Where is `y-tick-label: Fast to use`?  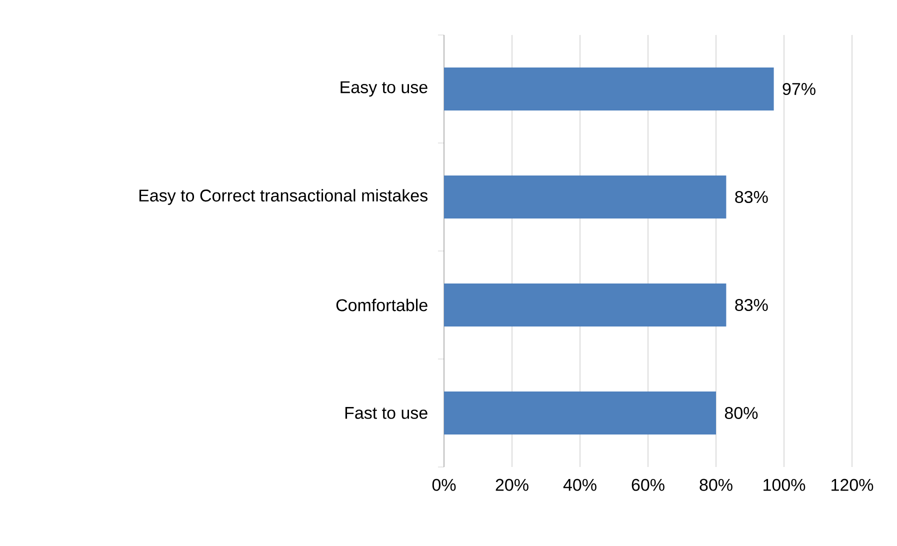 y-tick-label: Fast to use is located at coordinates (386, 413).